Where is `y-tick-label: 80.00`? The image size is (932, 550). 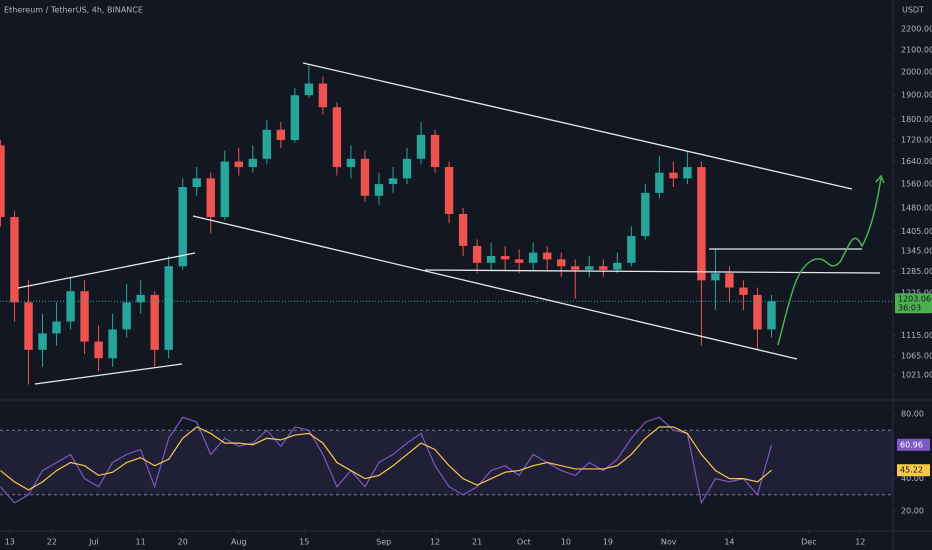 y-tick-label: 80.00 is located at coordinates (912, 414).